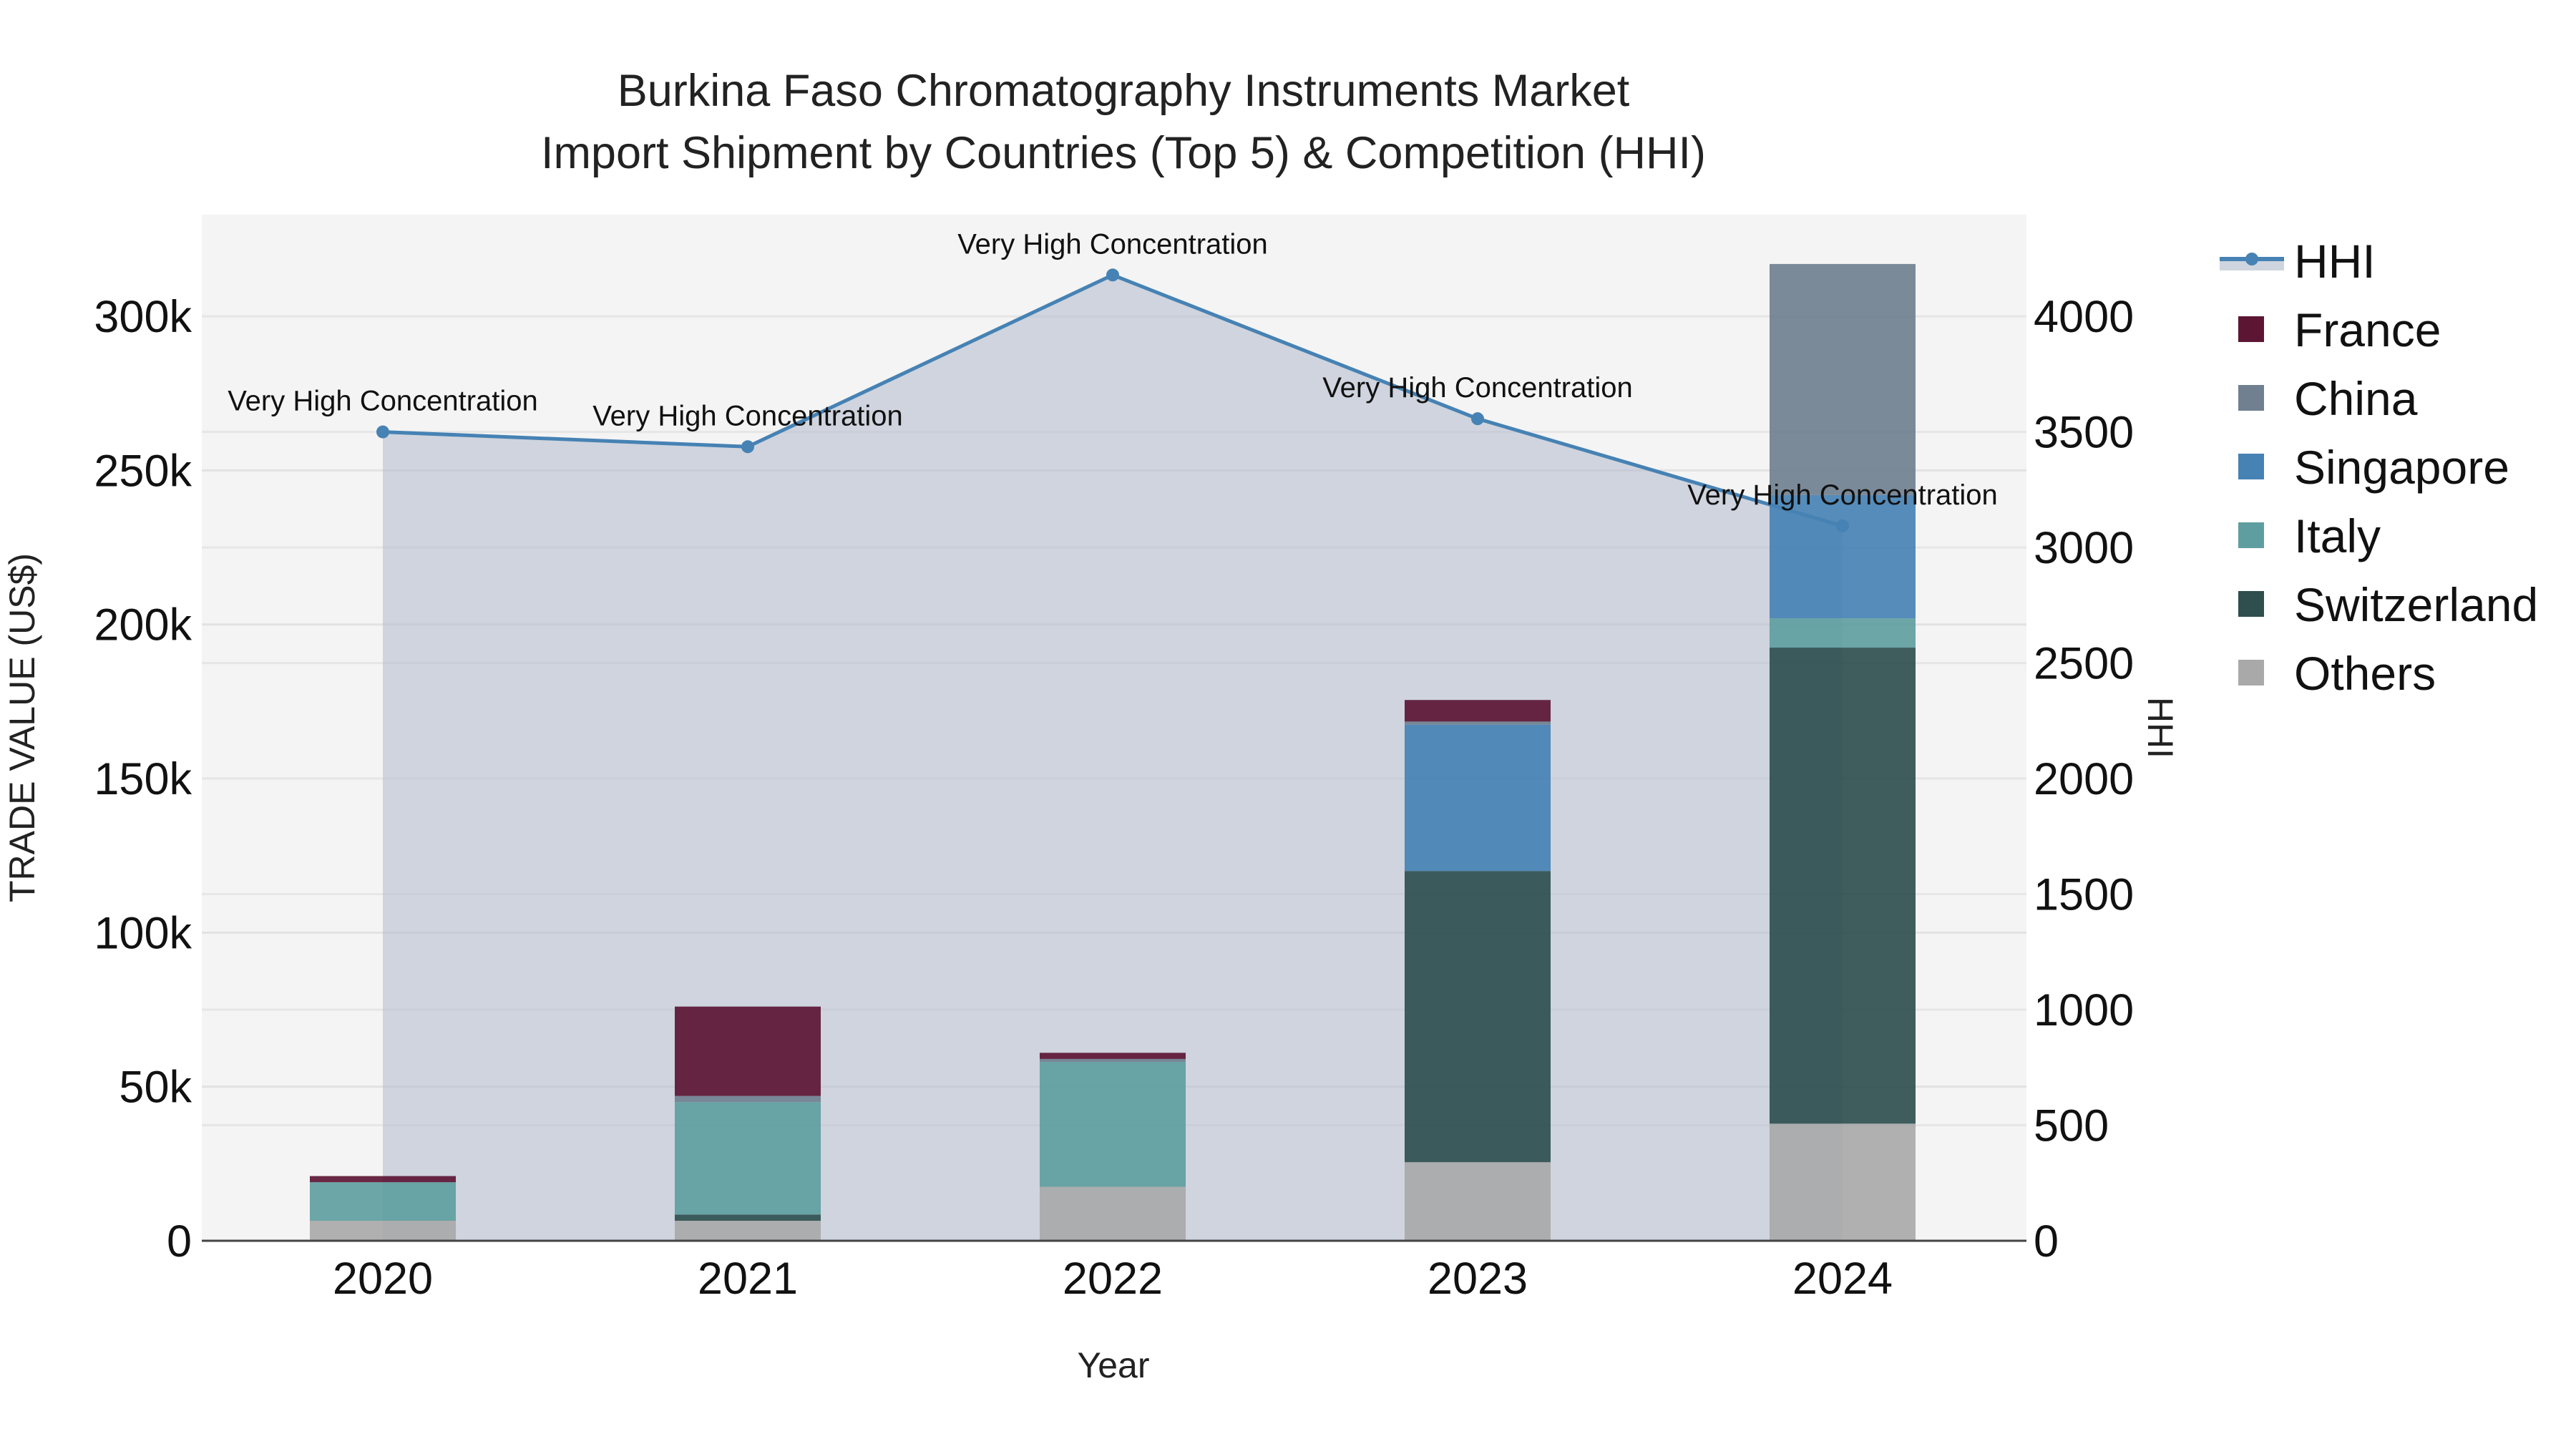 The width and height of the screenshot is (2576, 1449). Describe the element at coordinates (1113, 1365) in the screenshot. I see `x-axis-title: Year` at that location.